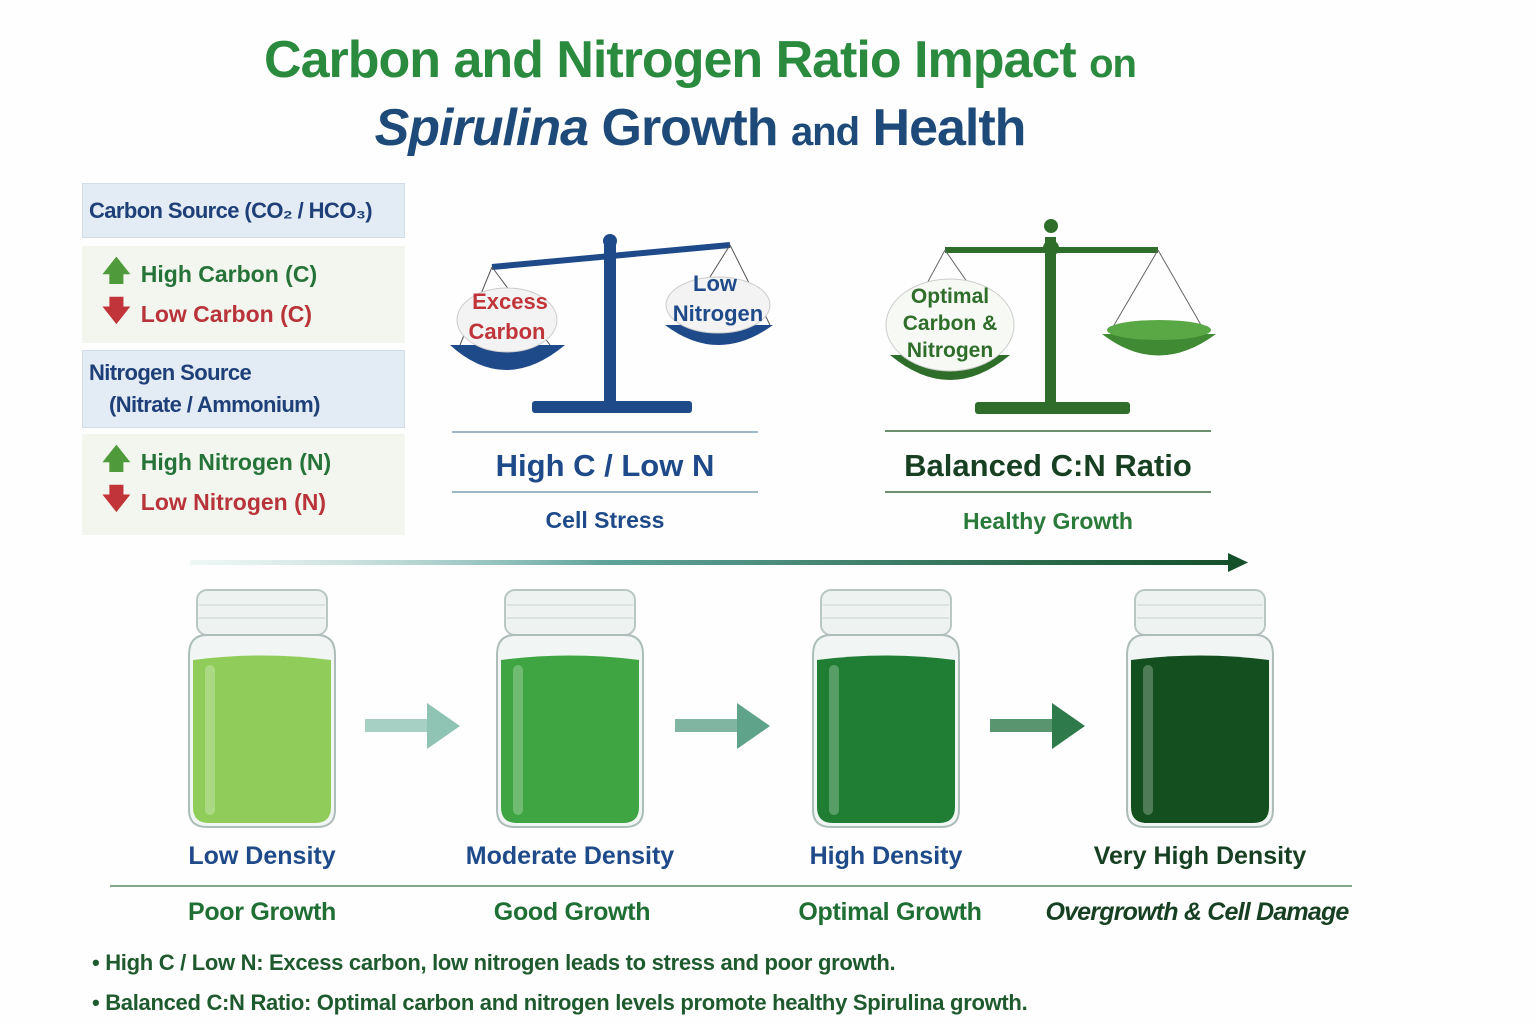 This screenshot has height=1024, width=1536. Describe the element at coordinates (605, 465) in the screenshot. I see `high-c-low-n-title: High C / Low N` at that location.